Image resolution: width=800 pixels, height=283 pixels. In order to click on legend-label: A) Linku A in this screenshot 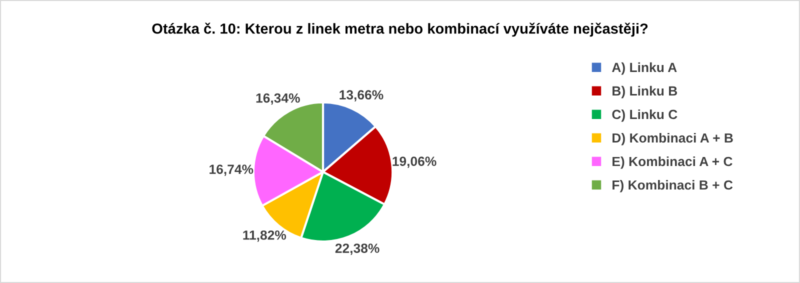, I will do `click(644, 68)`.